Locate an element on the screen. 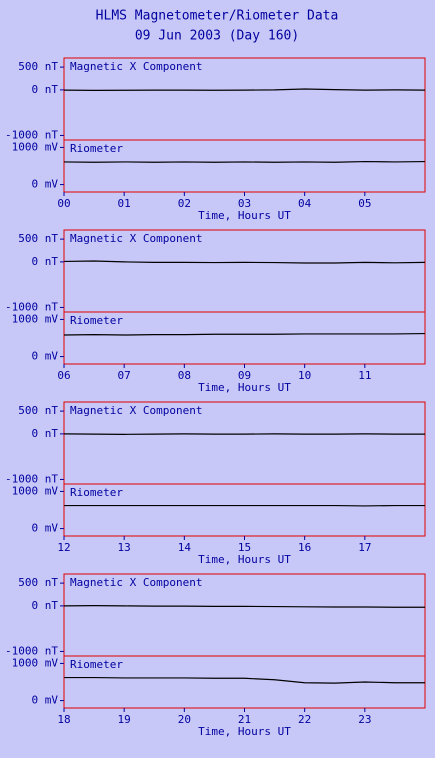 Image resolution: width=435 pixels, height=758 pixels. x-tick-label: 09 is located at coordinates (244, 375).